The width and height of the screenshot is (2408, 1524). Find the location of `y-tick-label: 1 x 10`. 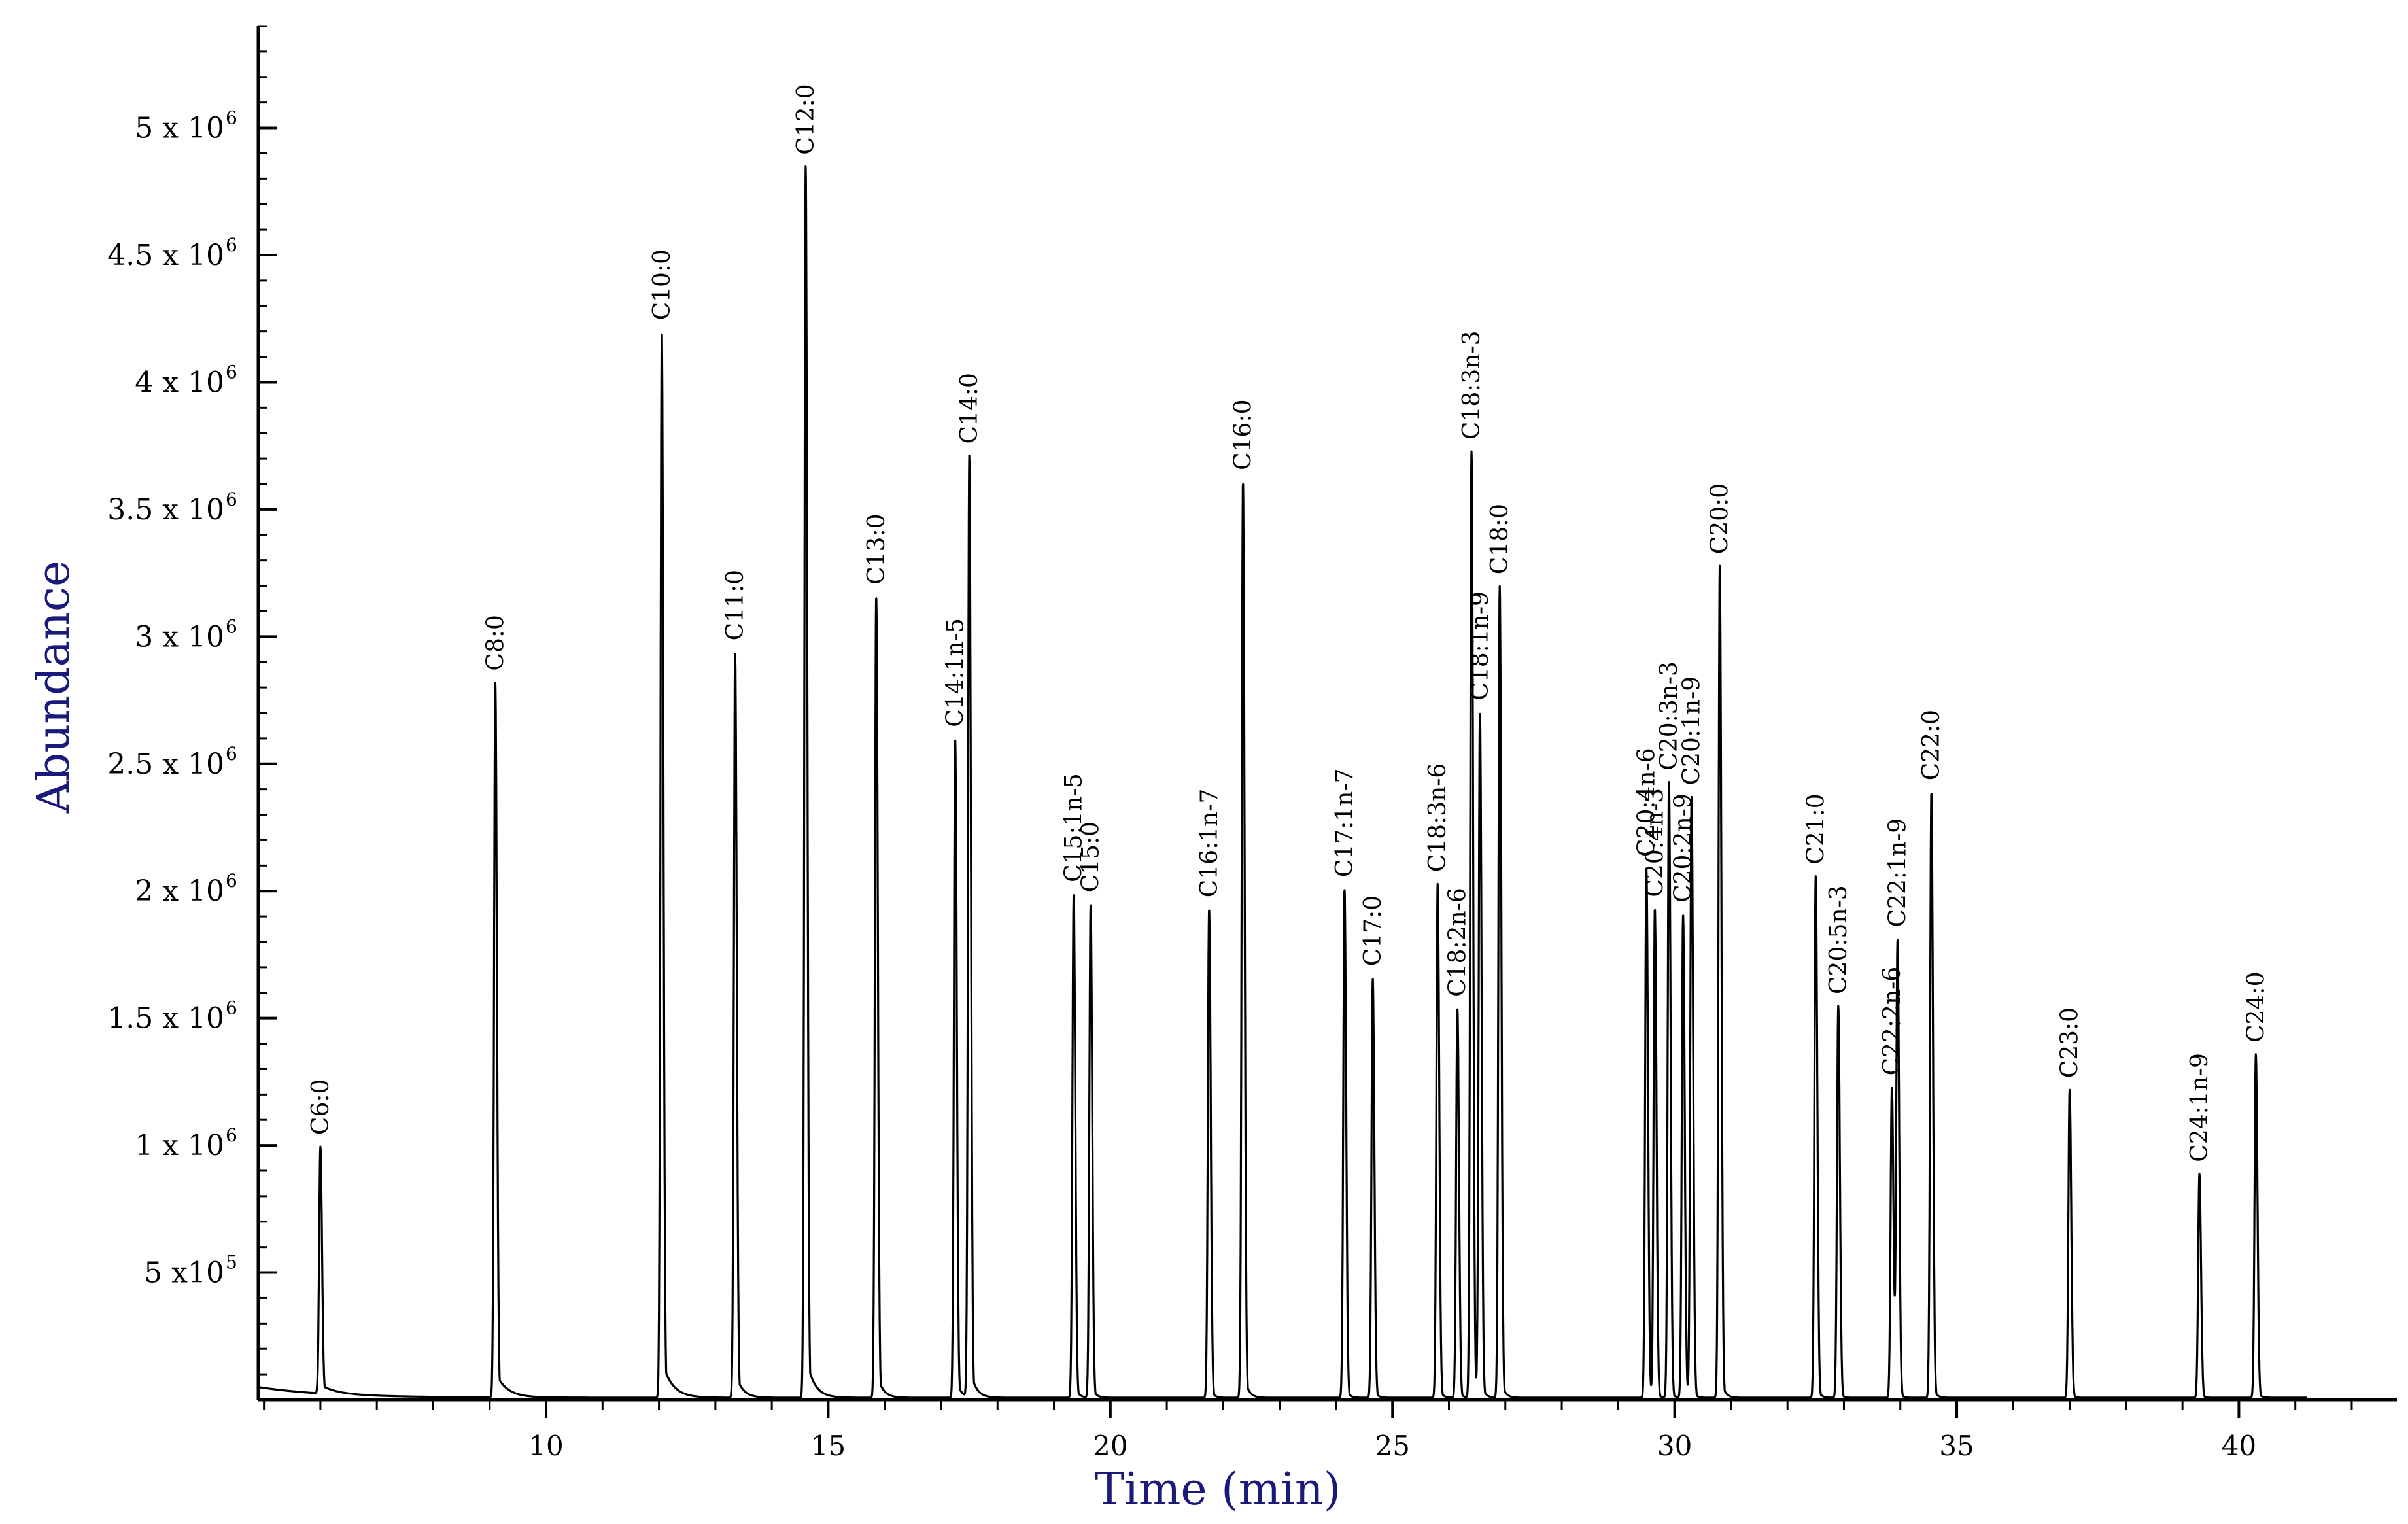

y-tick-label: 1 x 10 is located at coordinates (180, 1145).